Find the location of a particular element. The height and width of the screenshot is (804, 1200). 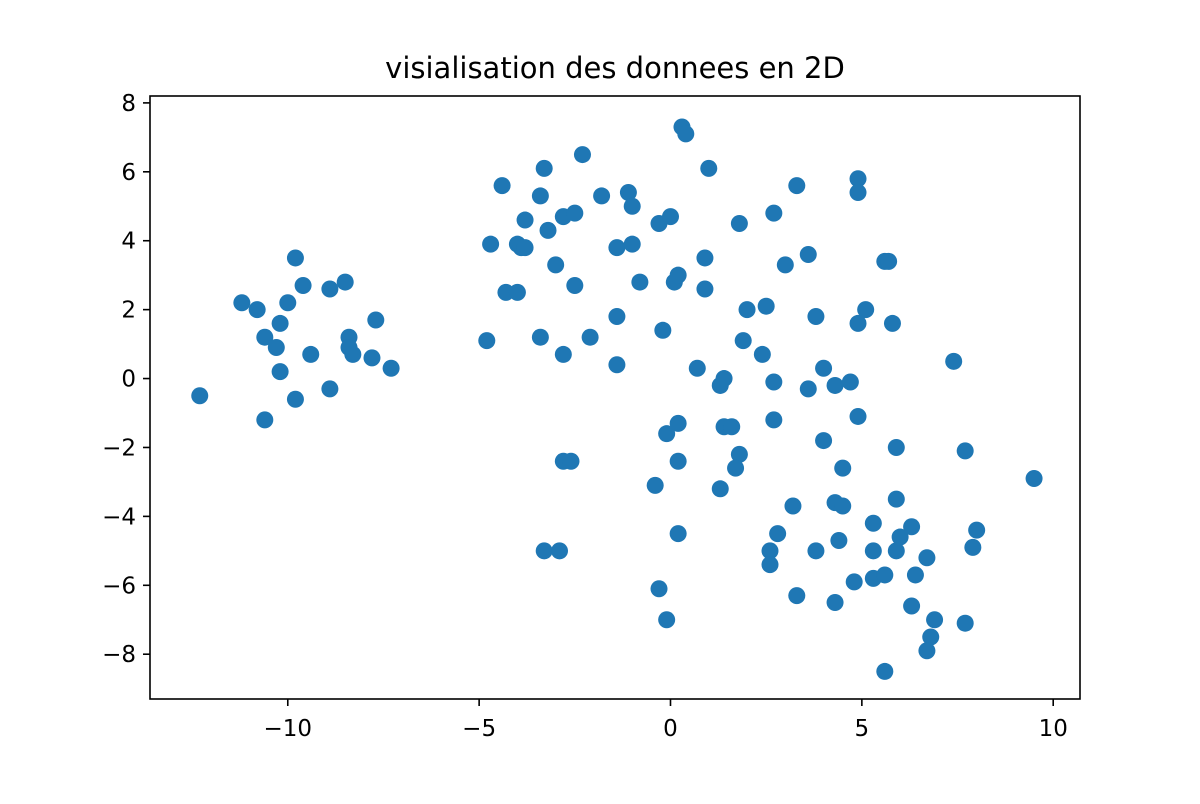

chart-title: visialisation des donnees en 2D is located at coordinates (615, 68).